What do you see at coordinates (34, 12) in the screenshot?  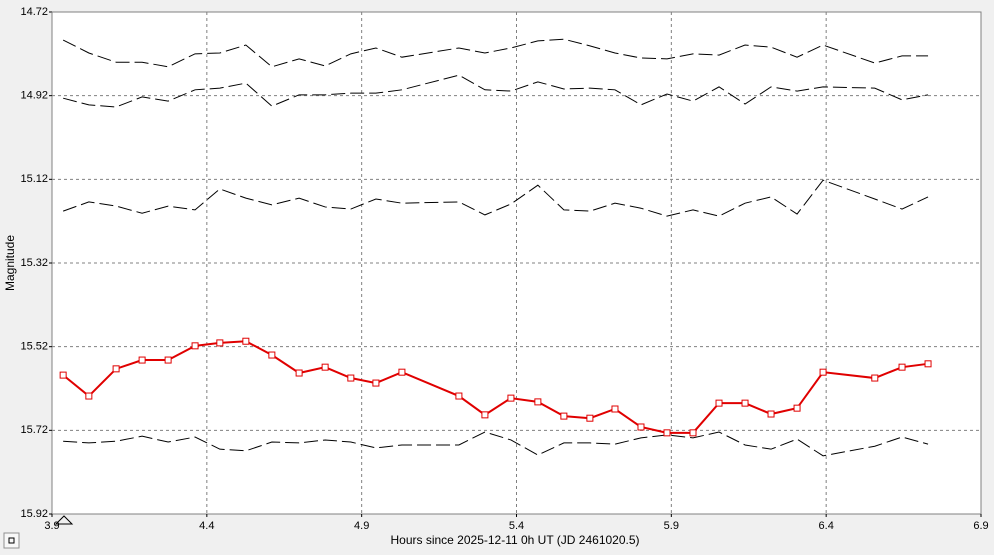 I see `y-tick-label: 14.72` at bounding box center [34, 12].